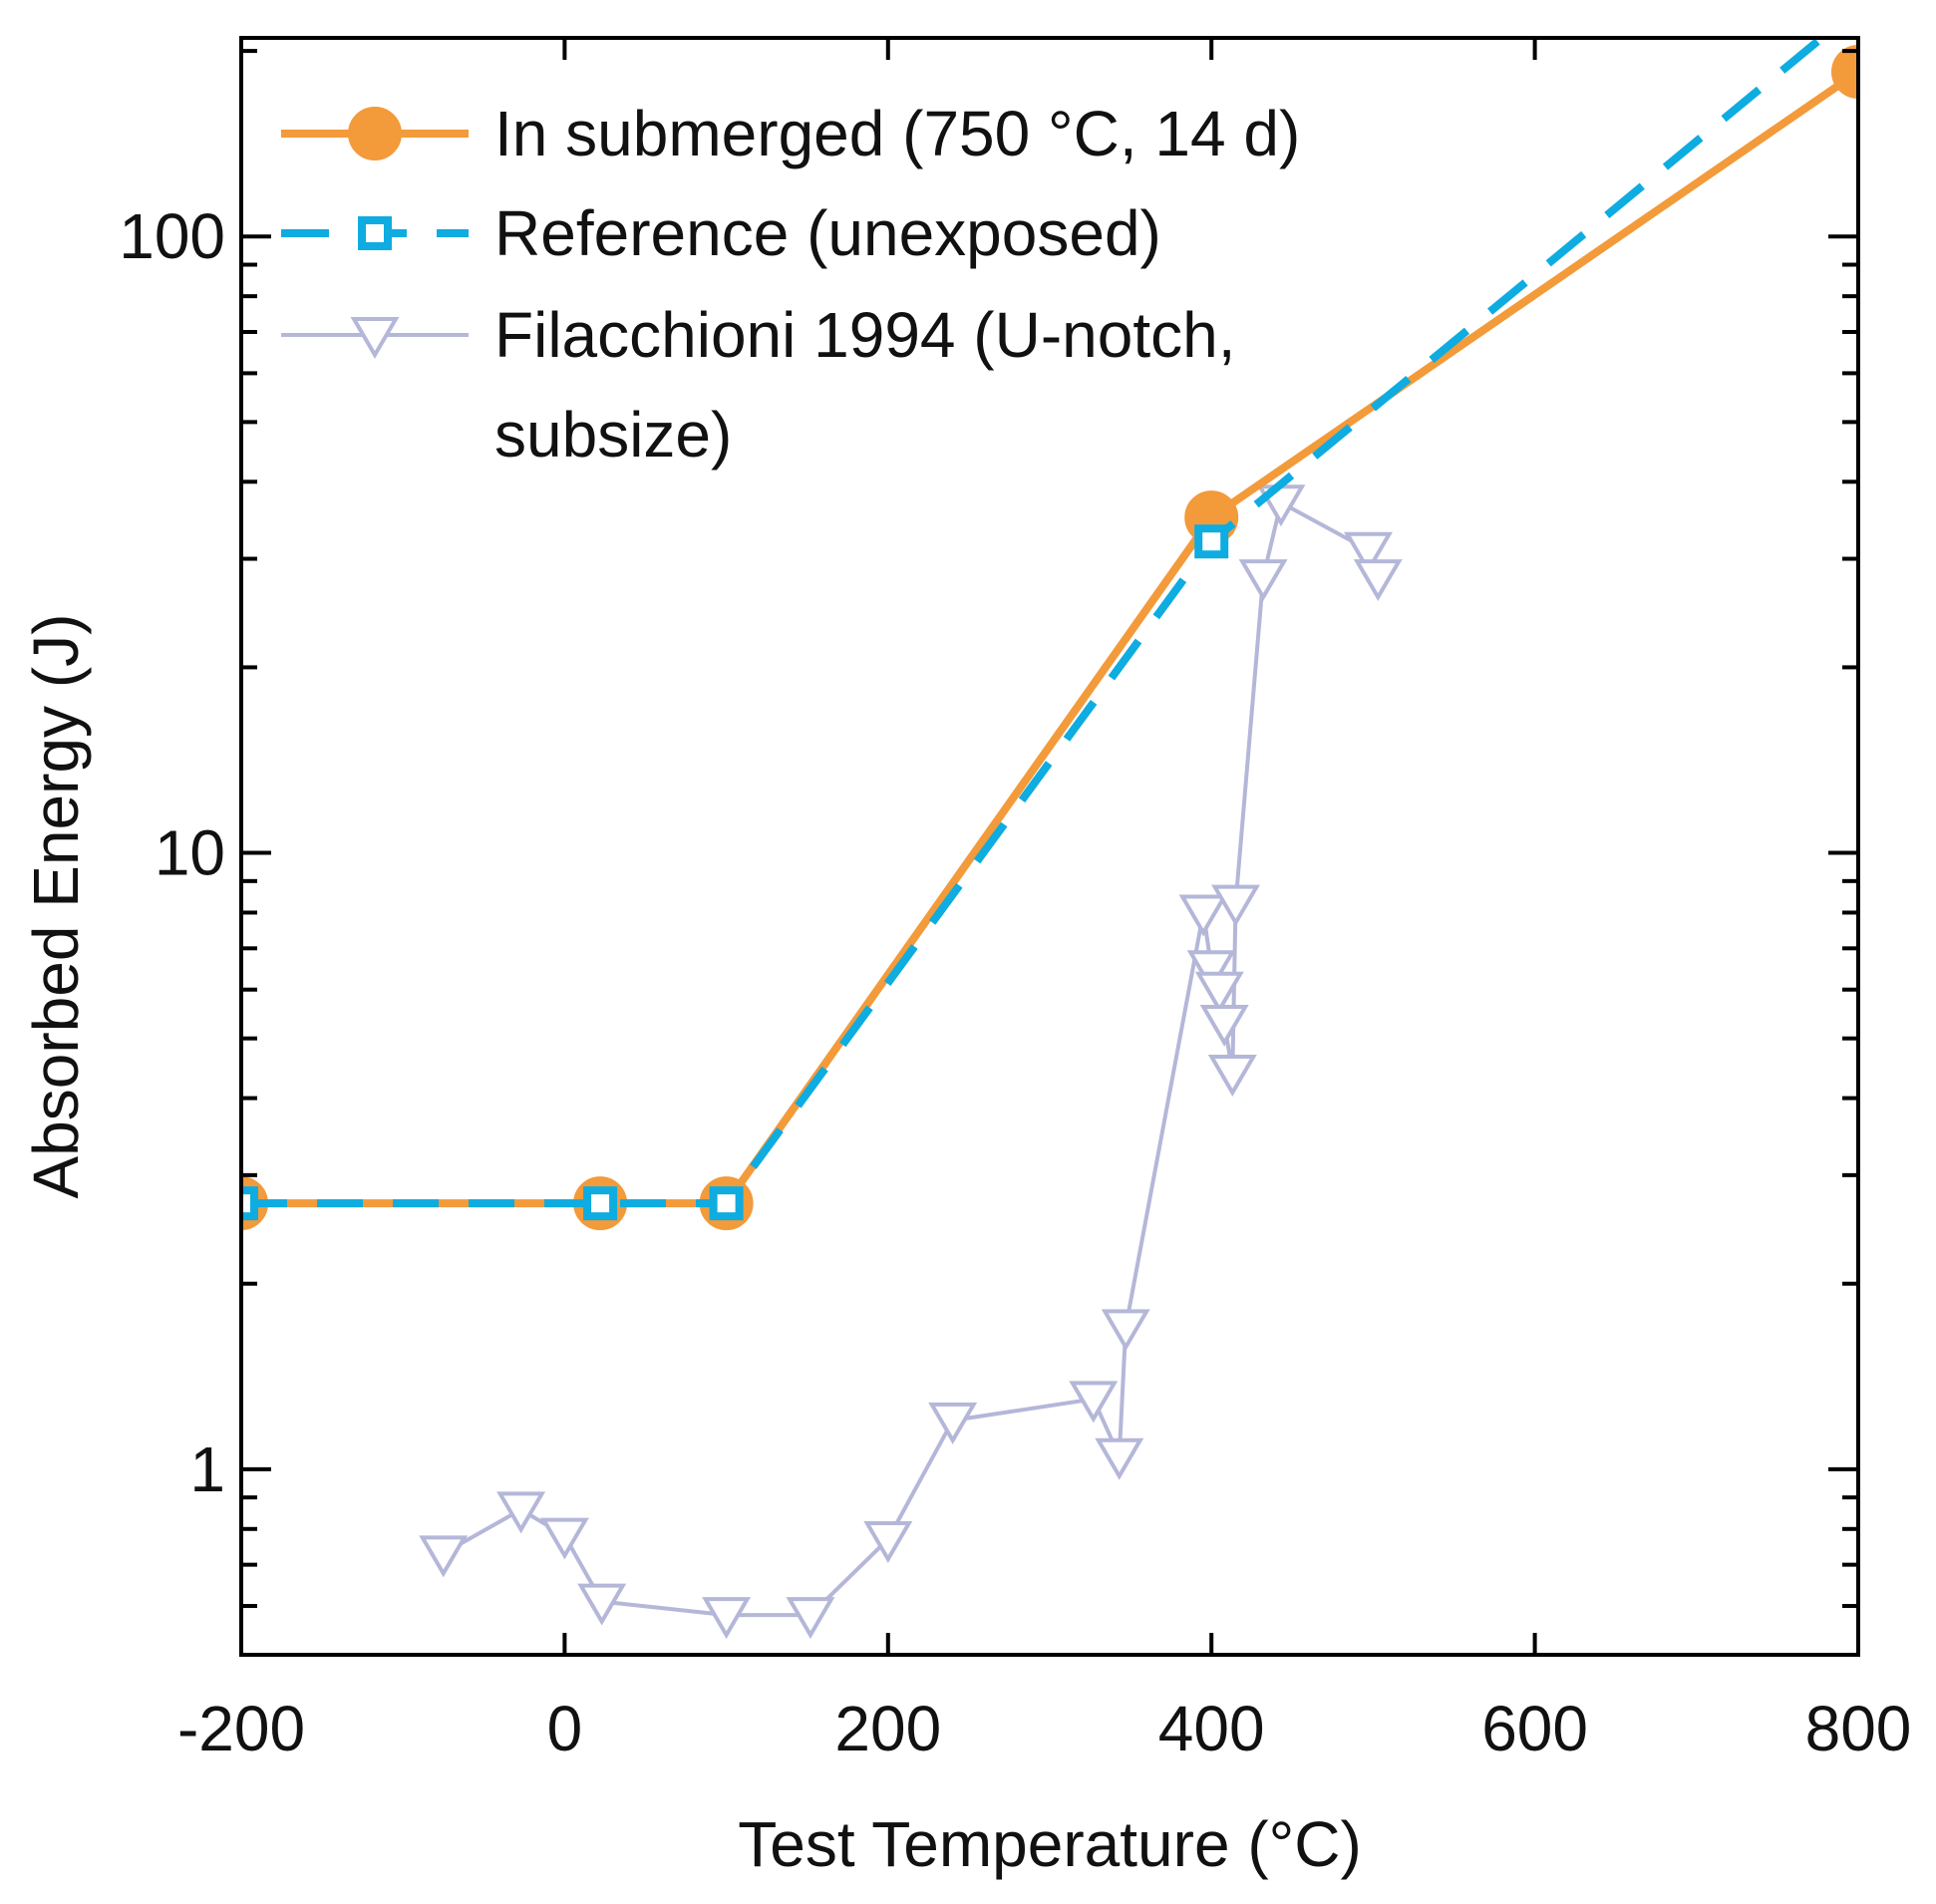  What do you see at coordinates (375, 338) in the screenshot?
I see `legend-marker-filacchioni-point` at bounding box center [375, 338].